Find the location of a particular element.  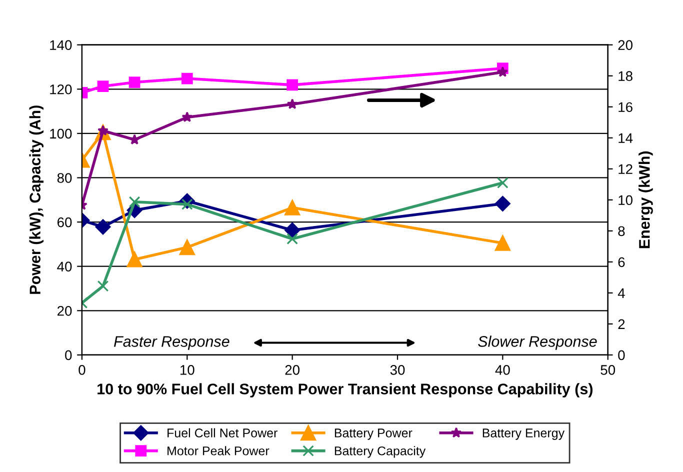

y2-tick-label: 2 is located at coordinates (621, 324).